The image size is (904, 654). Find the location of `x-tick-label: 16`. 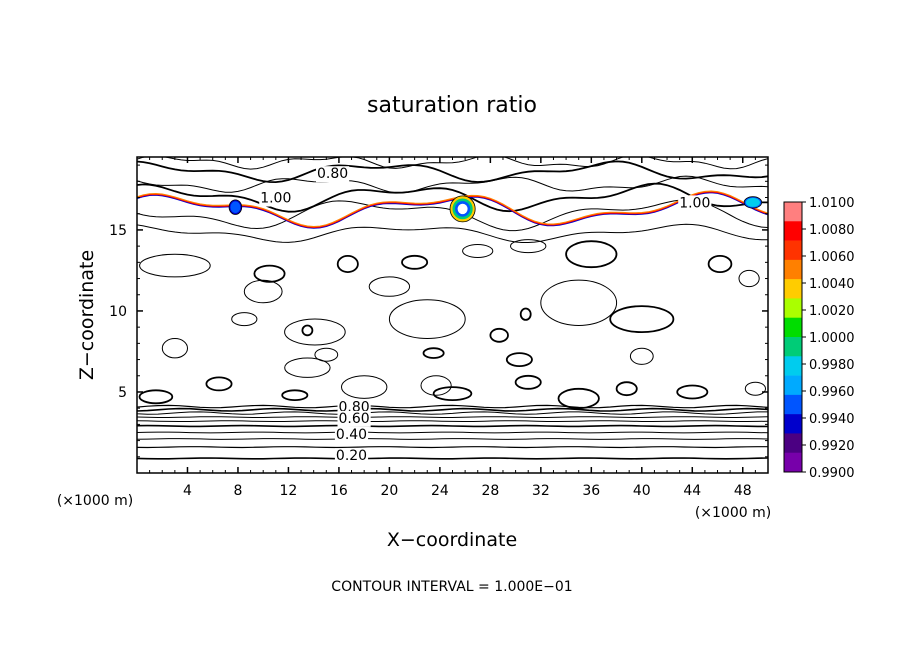

x-tick-label: 16 is located at coordinates (339, 491).